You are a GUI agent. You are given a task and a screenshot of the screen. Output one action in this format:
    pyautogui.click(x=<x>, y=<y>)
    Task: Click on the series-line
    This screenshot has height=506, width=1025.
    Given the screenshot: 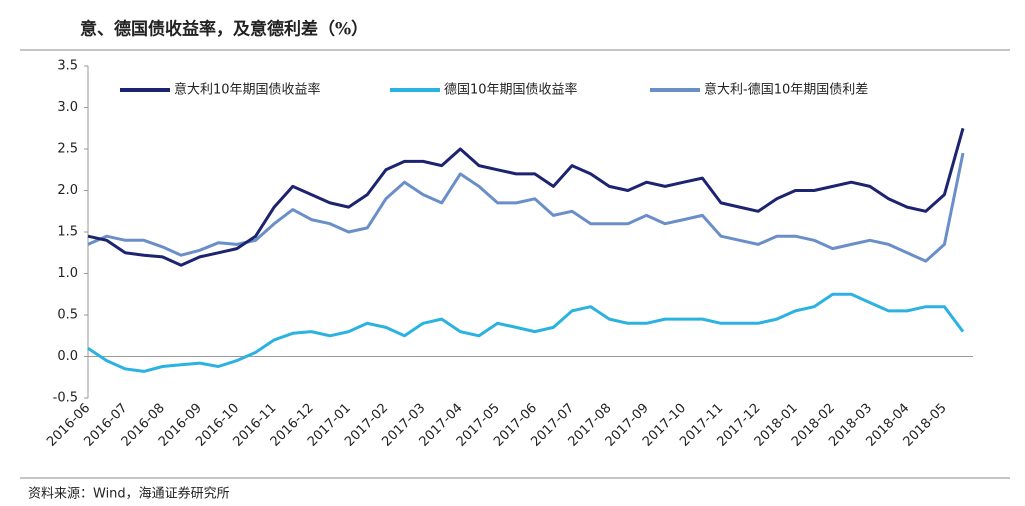 What is the action you would take?
    pyautogui.click(x=526, y=332)
    